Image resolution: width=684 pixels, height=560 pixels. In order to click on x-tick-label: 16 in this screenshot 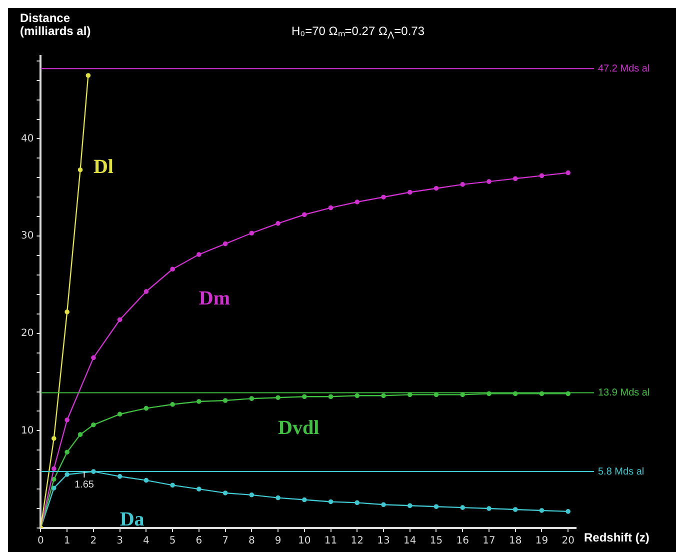, I will do `click(462, 541)`.